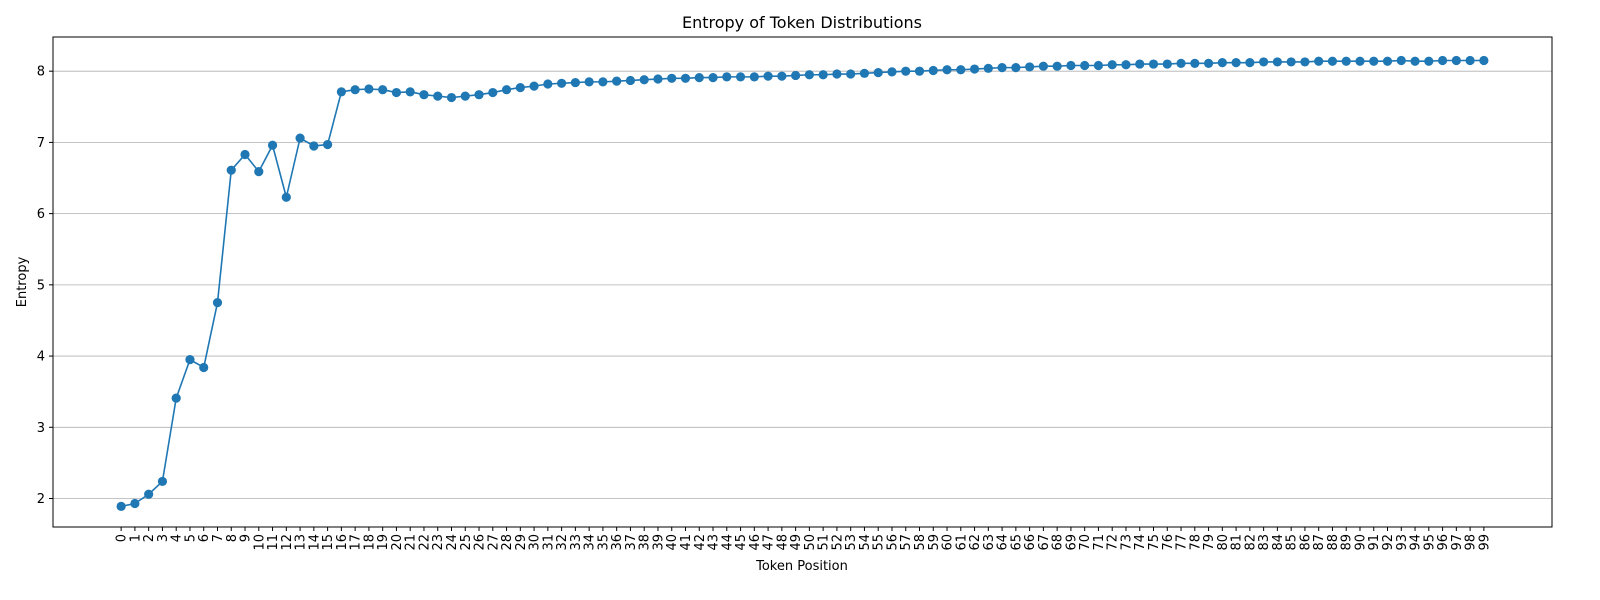 The height and width of the screenshot is (600, 1600). Describe the element at coordinates (41, 72) in the screenshot. I see `y-tick-label: 8` at that location.